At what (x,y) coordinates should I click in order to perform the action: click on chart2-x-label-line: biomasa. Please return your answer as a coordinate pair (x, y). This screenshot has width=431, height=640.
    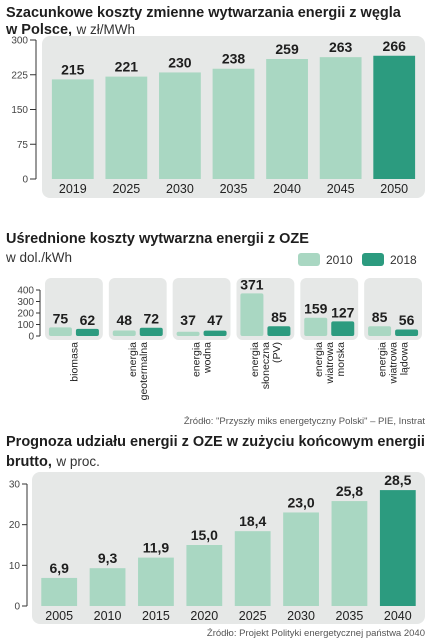
    Looking at the image, I should click on (74, 362).